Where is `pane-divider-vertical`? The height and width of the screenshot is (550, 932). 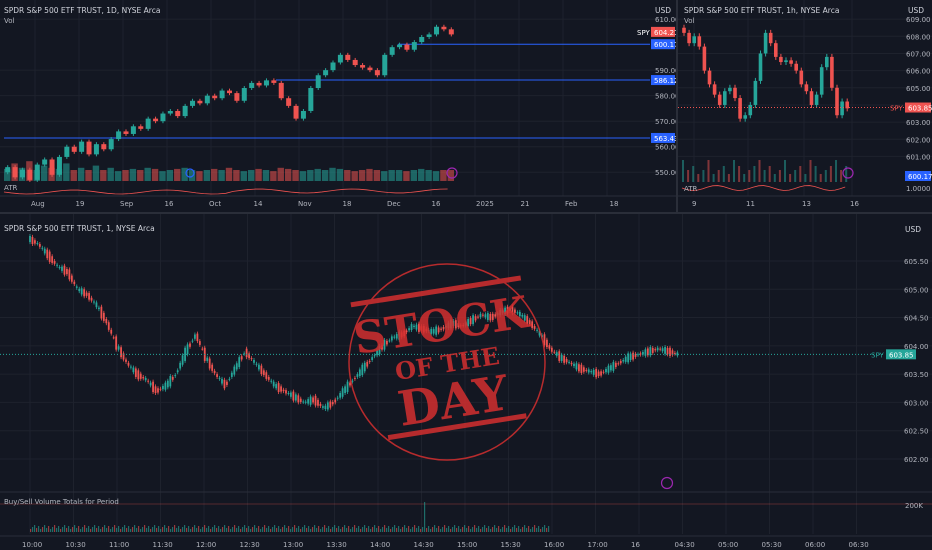
pane-divider-vertical is located at coordinates (677, 106).